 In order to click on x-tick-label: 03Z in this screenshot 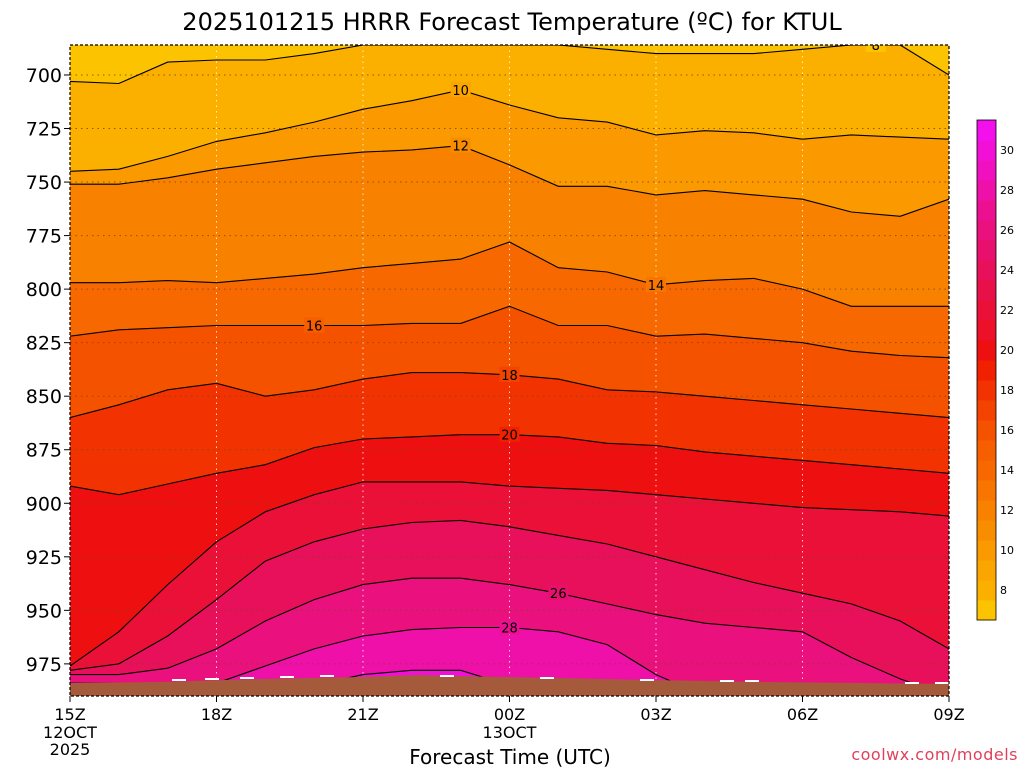, I will do `click(655, 714)`.